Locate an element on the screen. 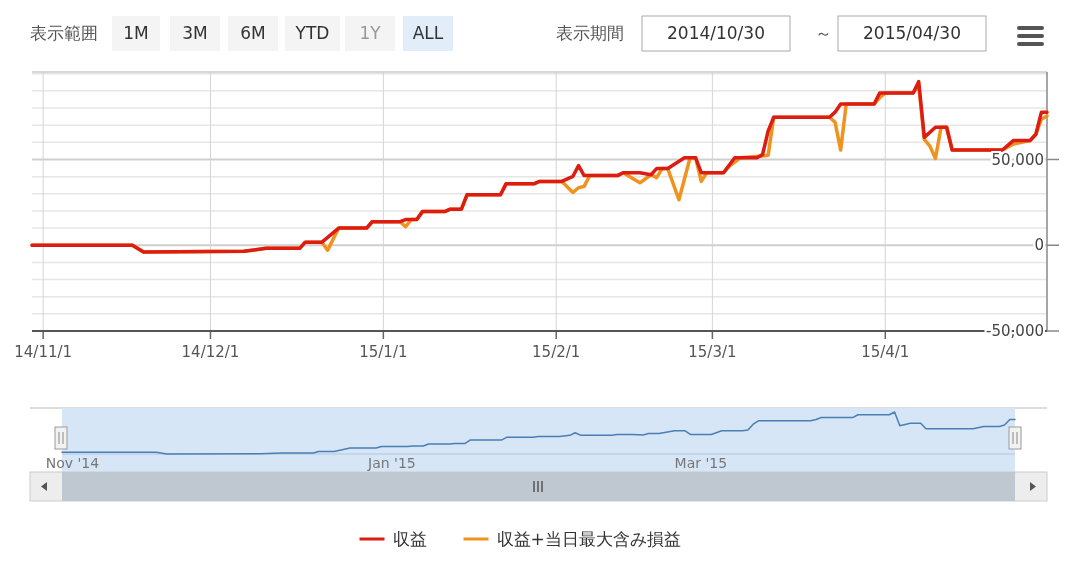 The height and width of the screenshot is (569, 1080). text: 2014/10/30 is located at coordinates (716, 33).